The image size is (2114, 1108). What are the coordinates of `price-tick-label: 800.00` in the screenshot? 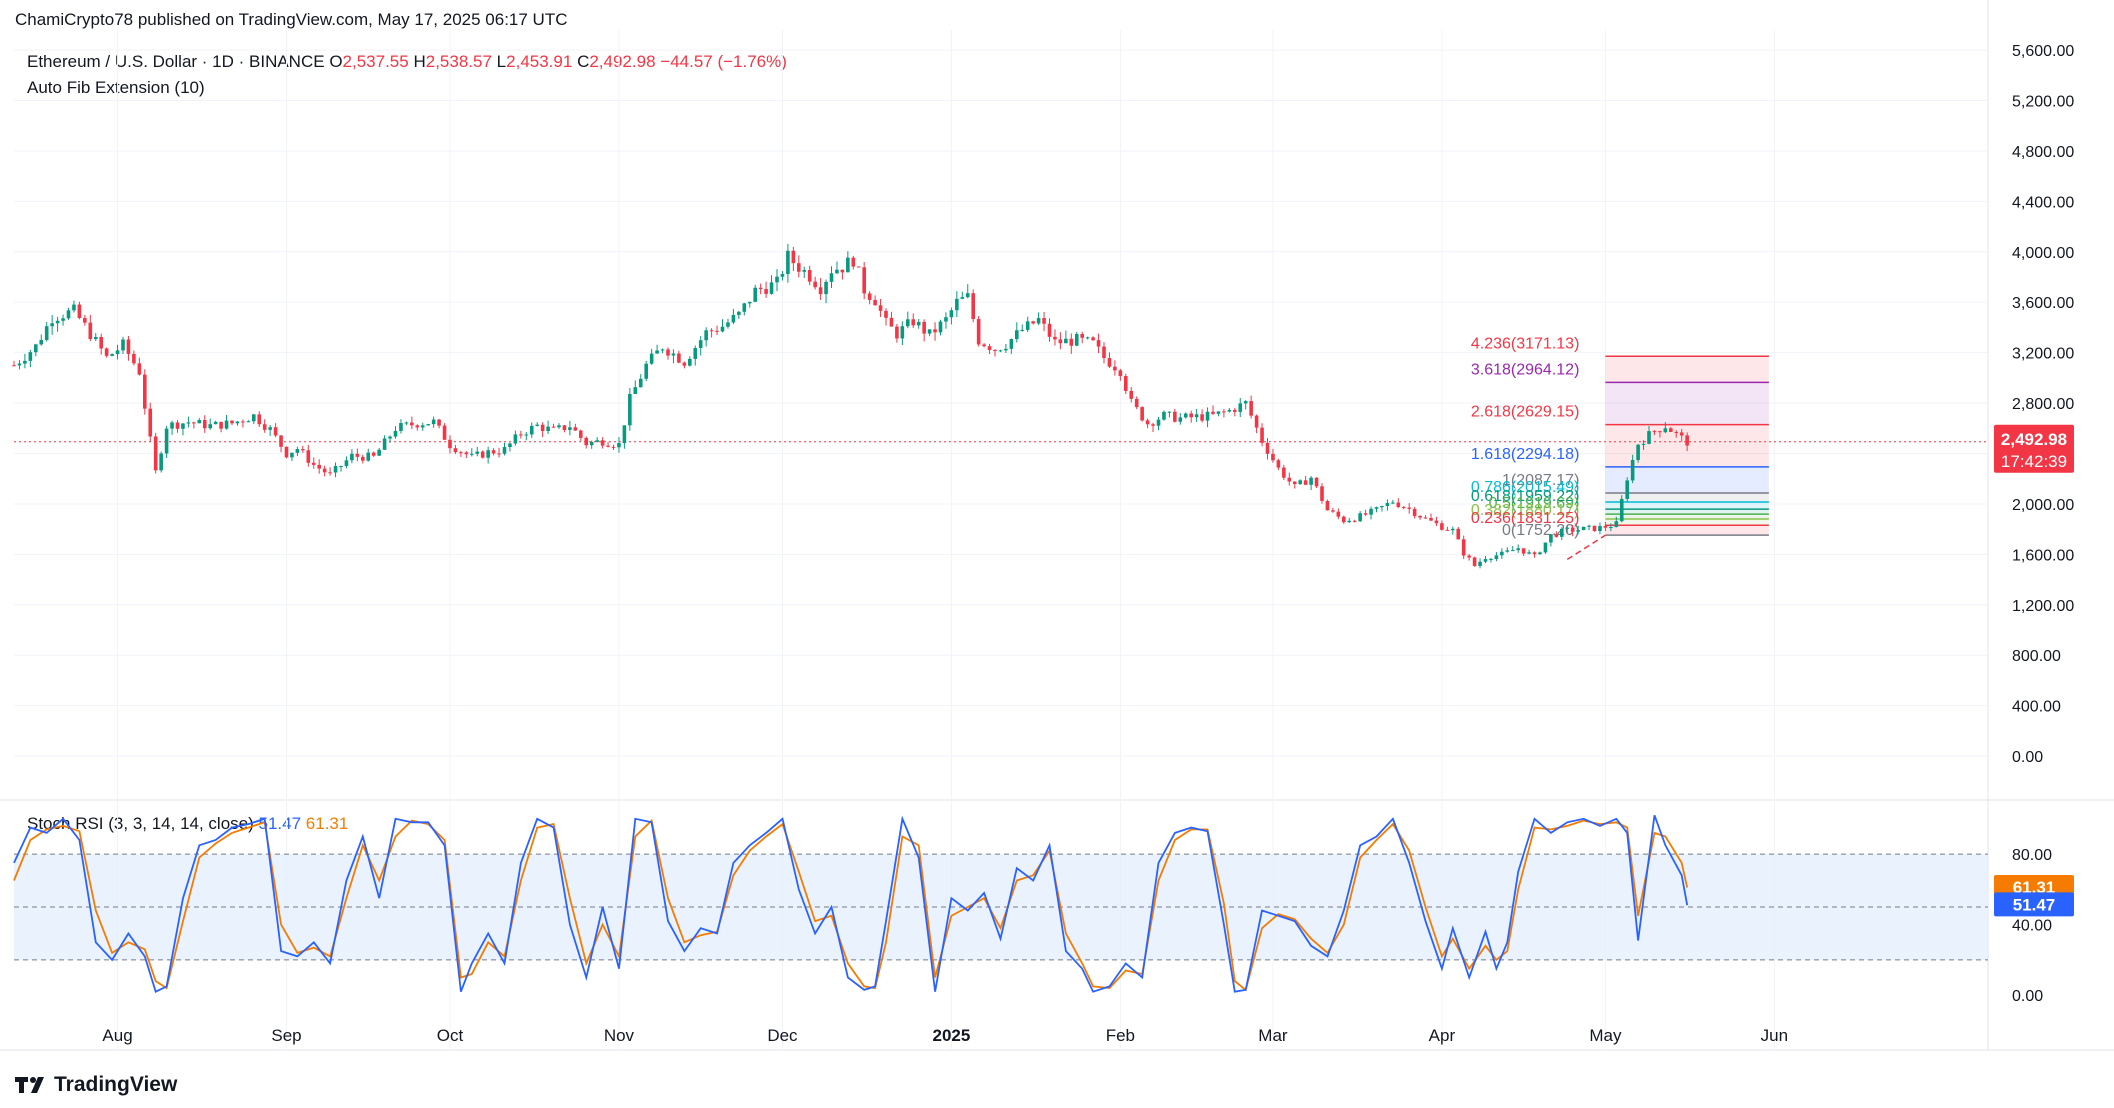 It's located at (2036, 656).